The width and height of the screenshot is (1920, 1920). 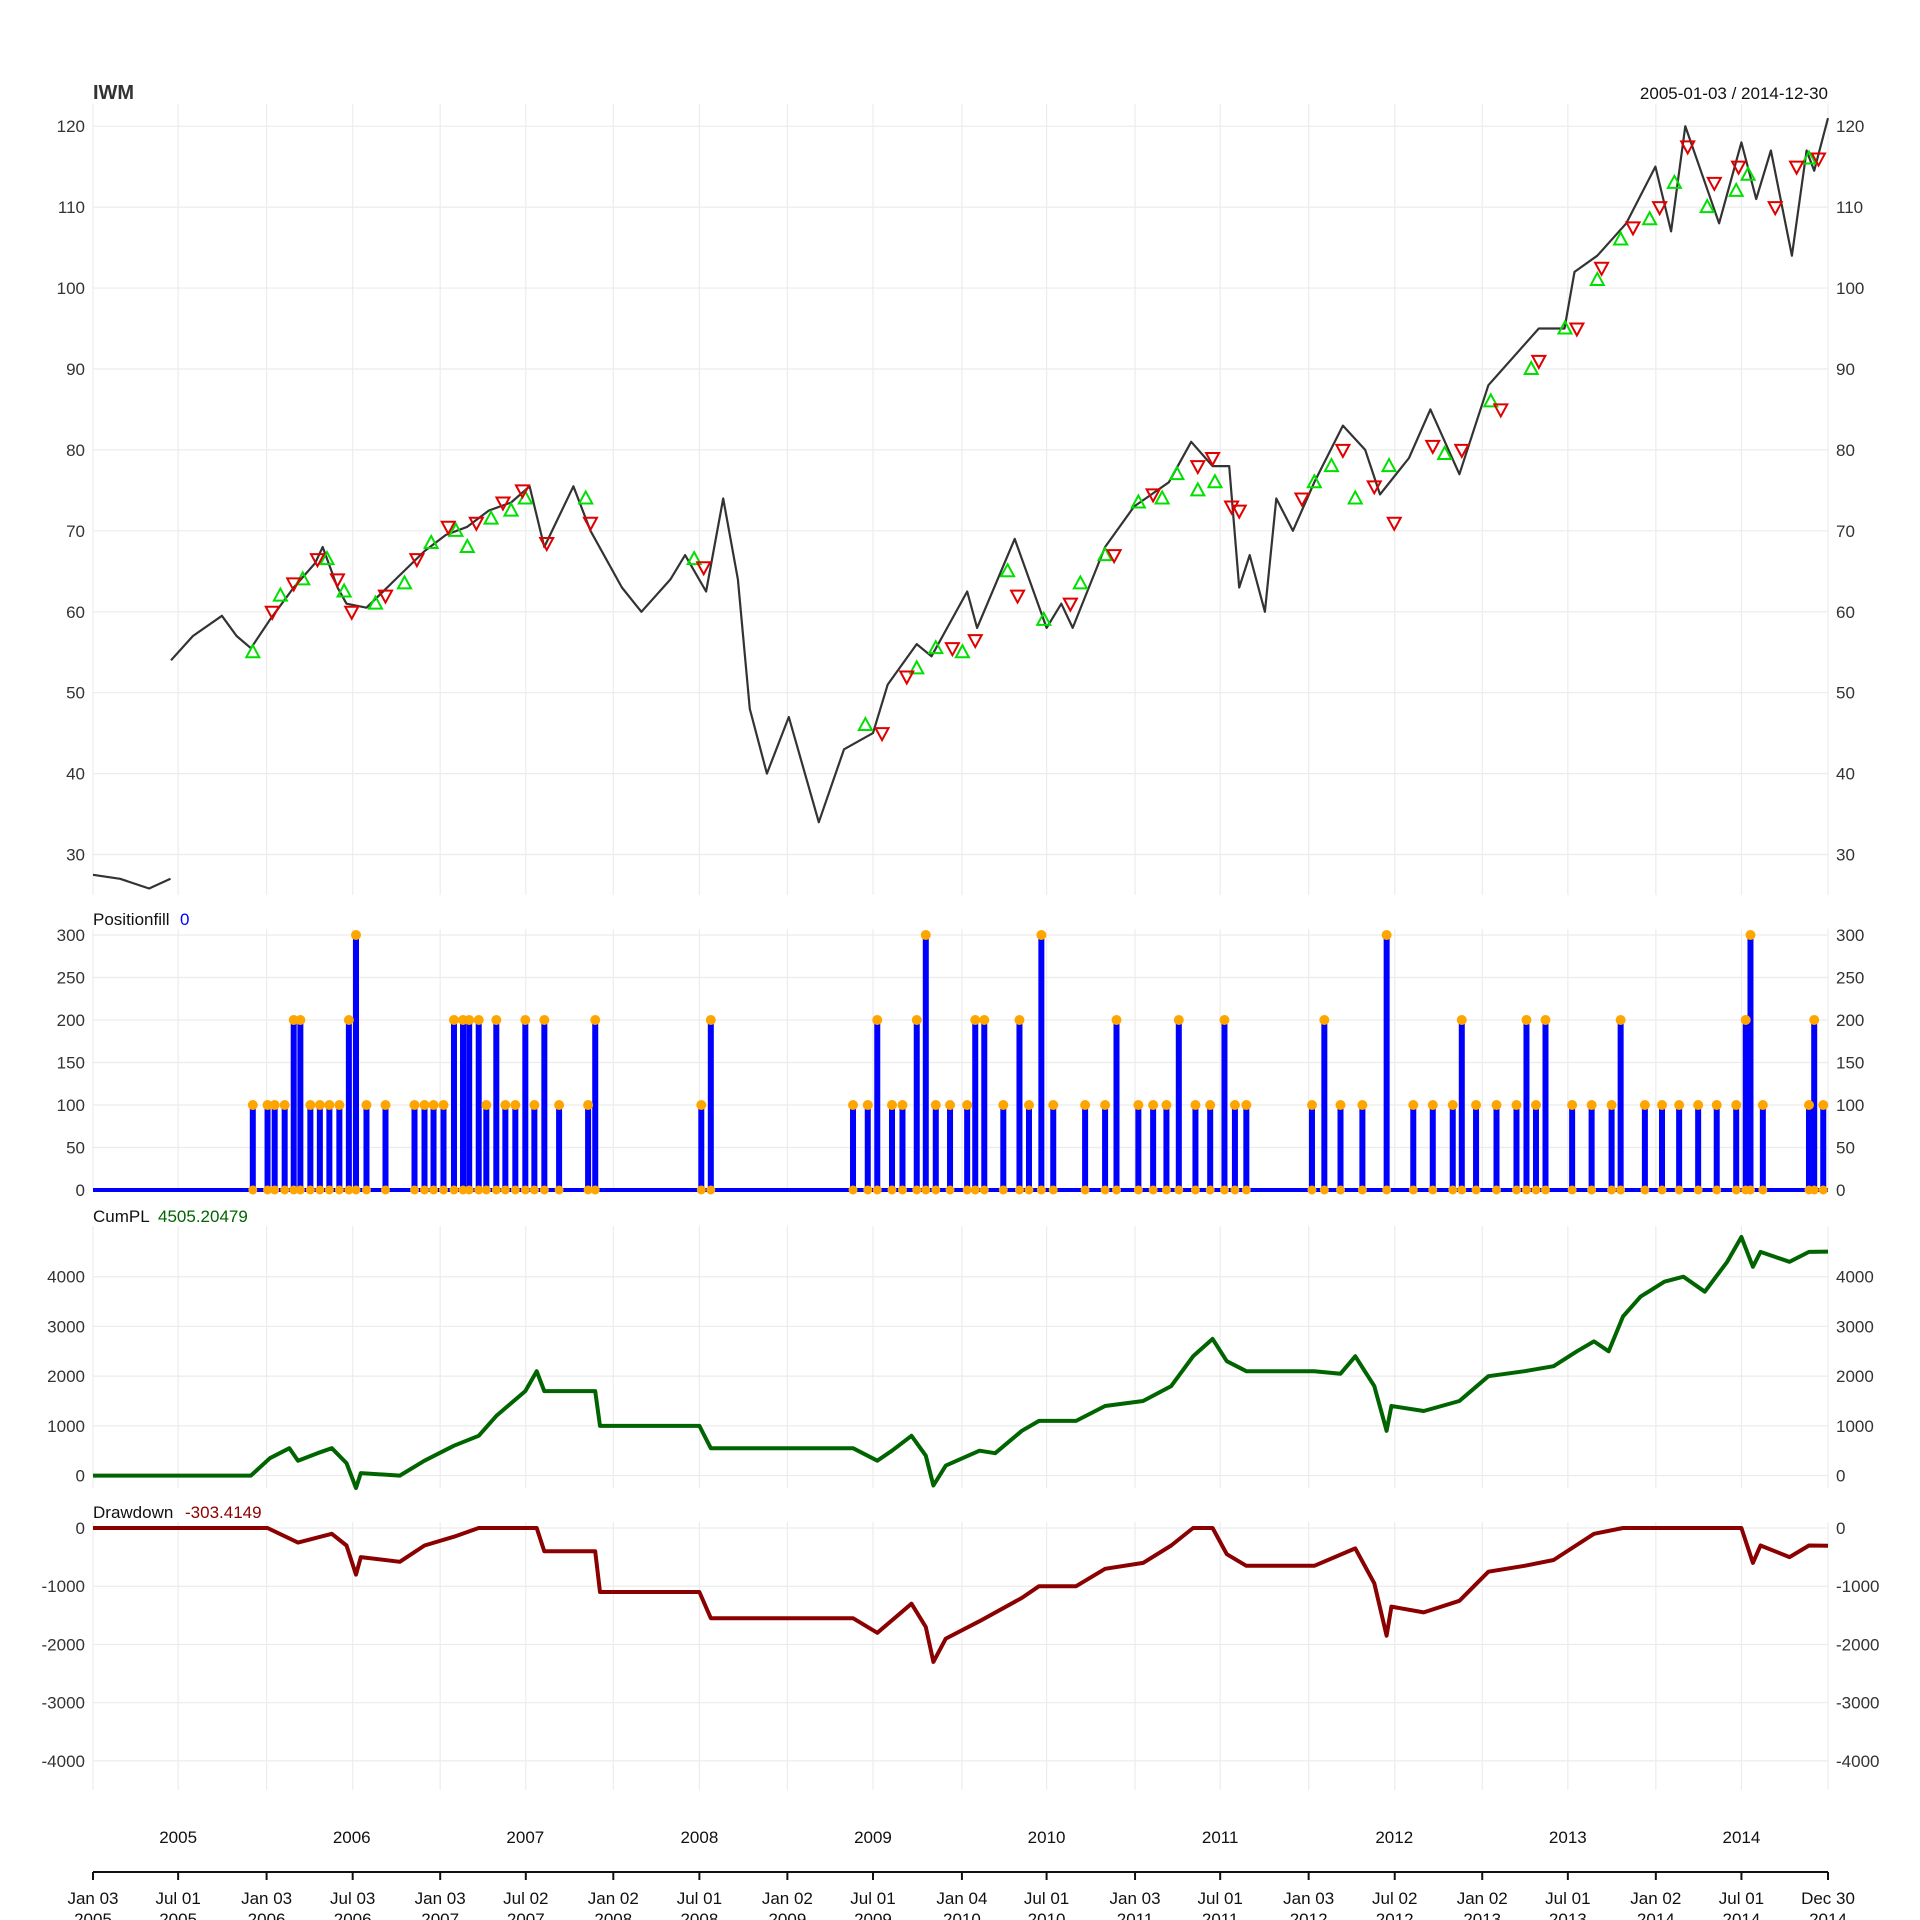 I want to click on position-y-tick-label-left: 50, so click(x=75, y=1148).